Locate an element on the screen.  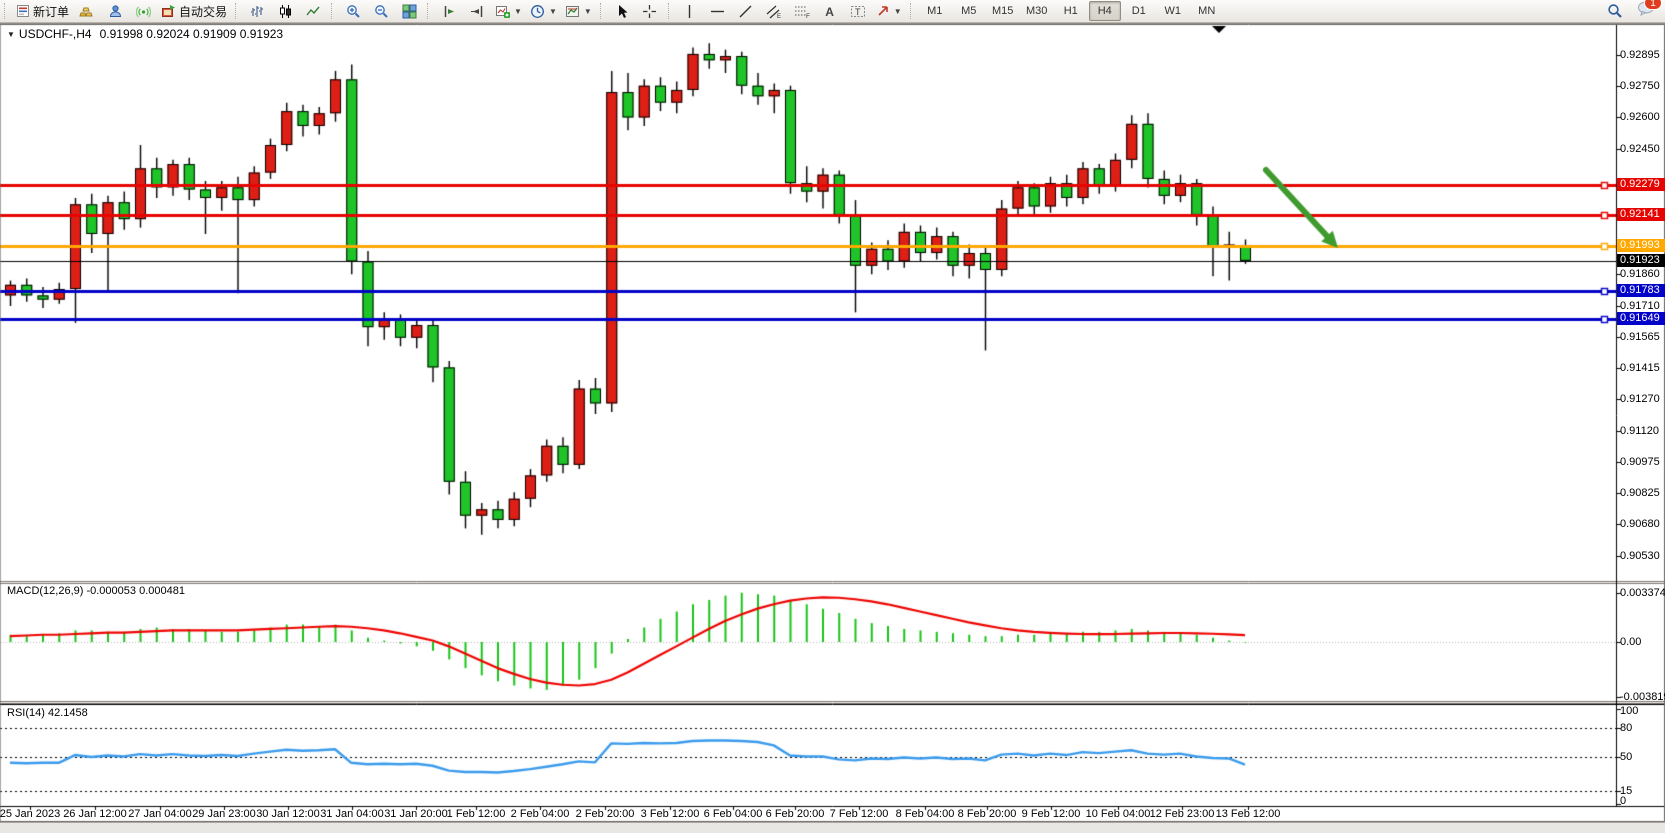
search-button is located at coordinates (1615, 11).